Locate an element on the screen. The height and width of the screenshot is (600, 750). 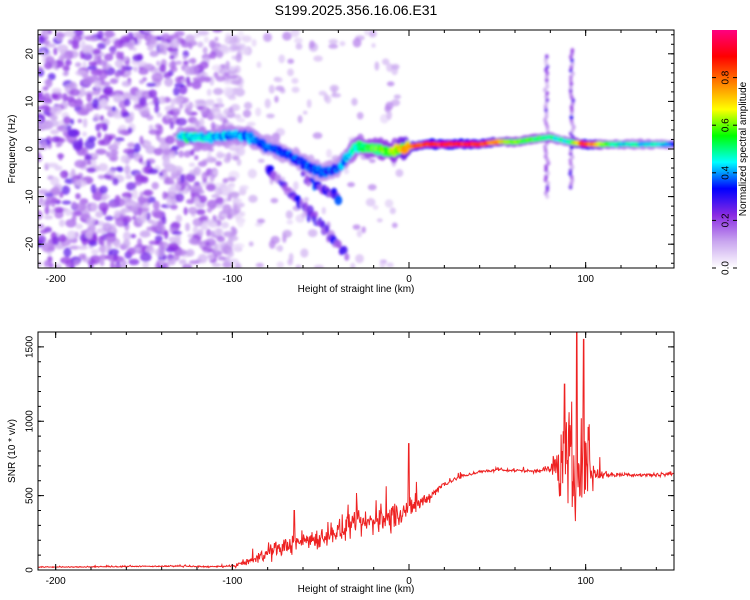
y-tick-label: 1000 is located at coordinates (30, 421).